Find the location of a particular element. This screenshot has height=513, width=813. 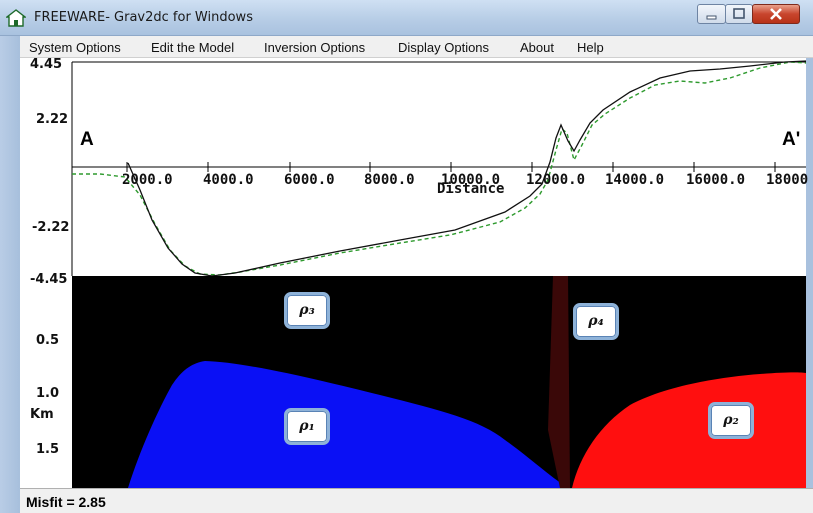

x-tick-label: 14000.0 is located at coordinates (635, 180).